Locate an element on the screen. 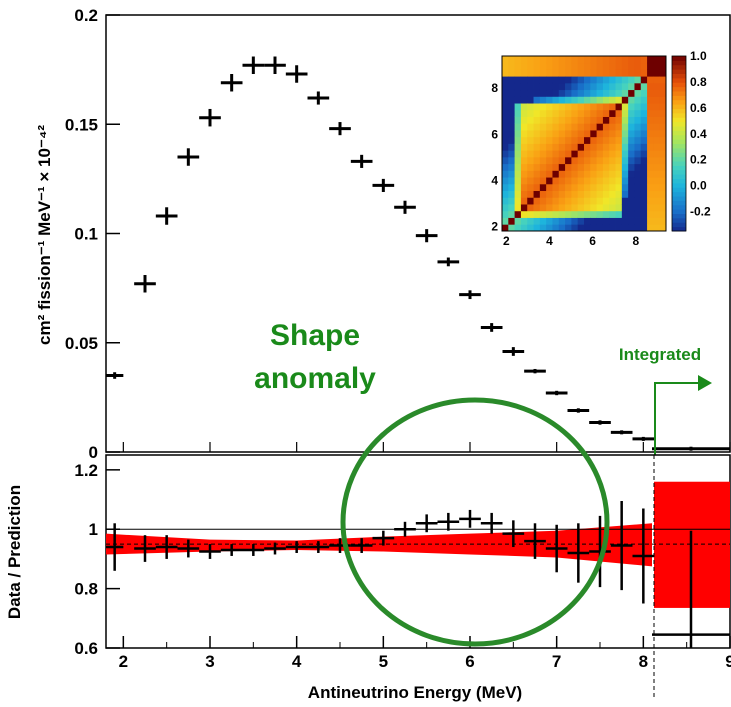  inset-y-tick-label: 4 is located at coordinates (494, 180).